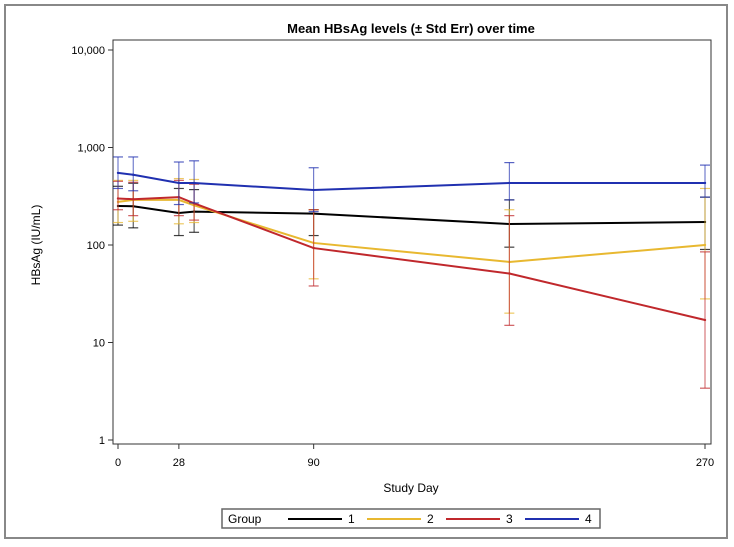 The width and height of the screenshot is (734, 547). I want to click on legend-label: 2, so click(430, 519).